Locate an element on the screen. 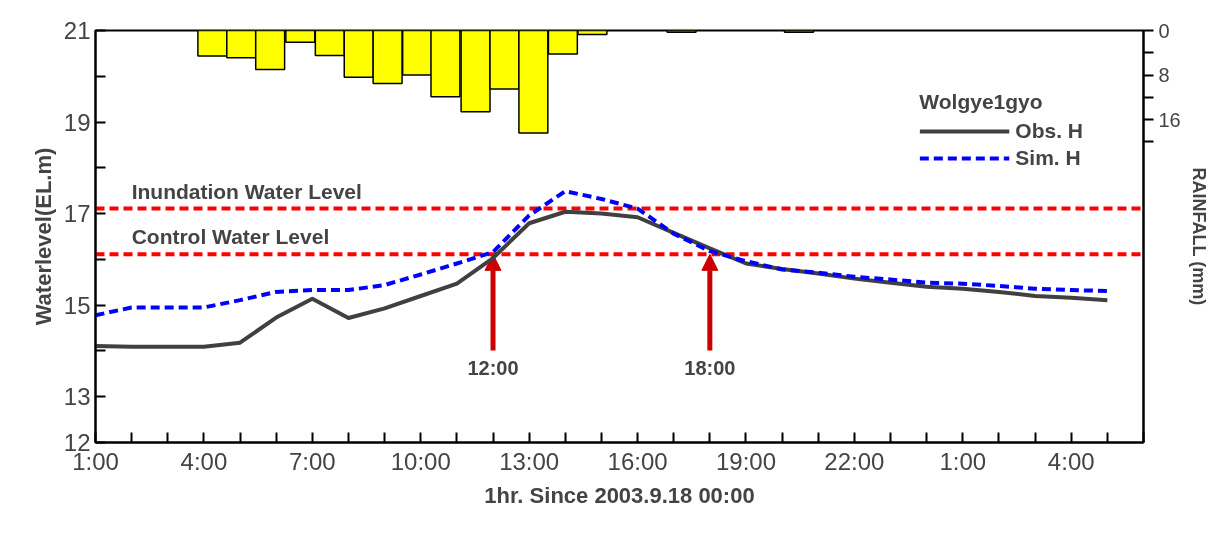  y-tick-label: 19 is located at coordinates (77, 122).